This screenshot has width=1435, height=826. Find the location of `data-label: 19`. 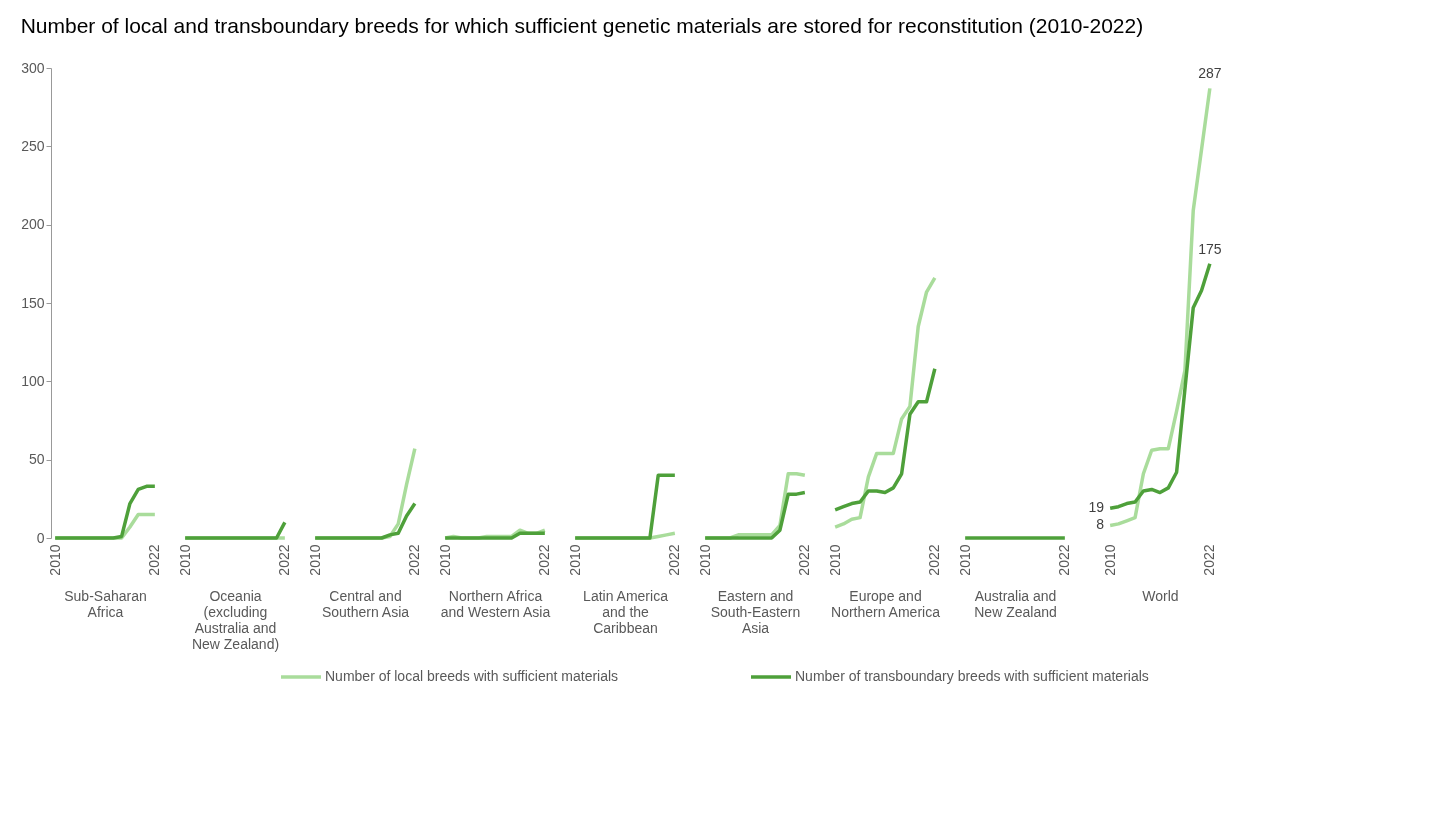

data-label: 19 is located at coordinates (1096, 507).